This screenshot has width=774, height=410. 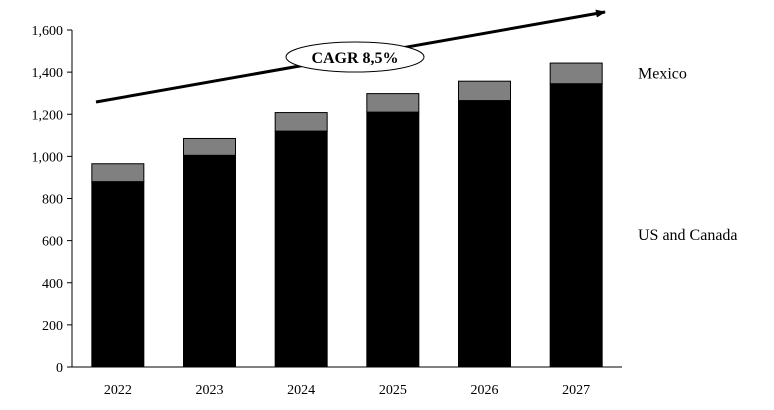 I want to click on y-tick-label: 600, so click(x=52, y=242).